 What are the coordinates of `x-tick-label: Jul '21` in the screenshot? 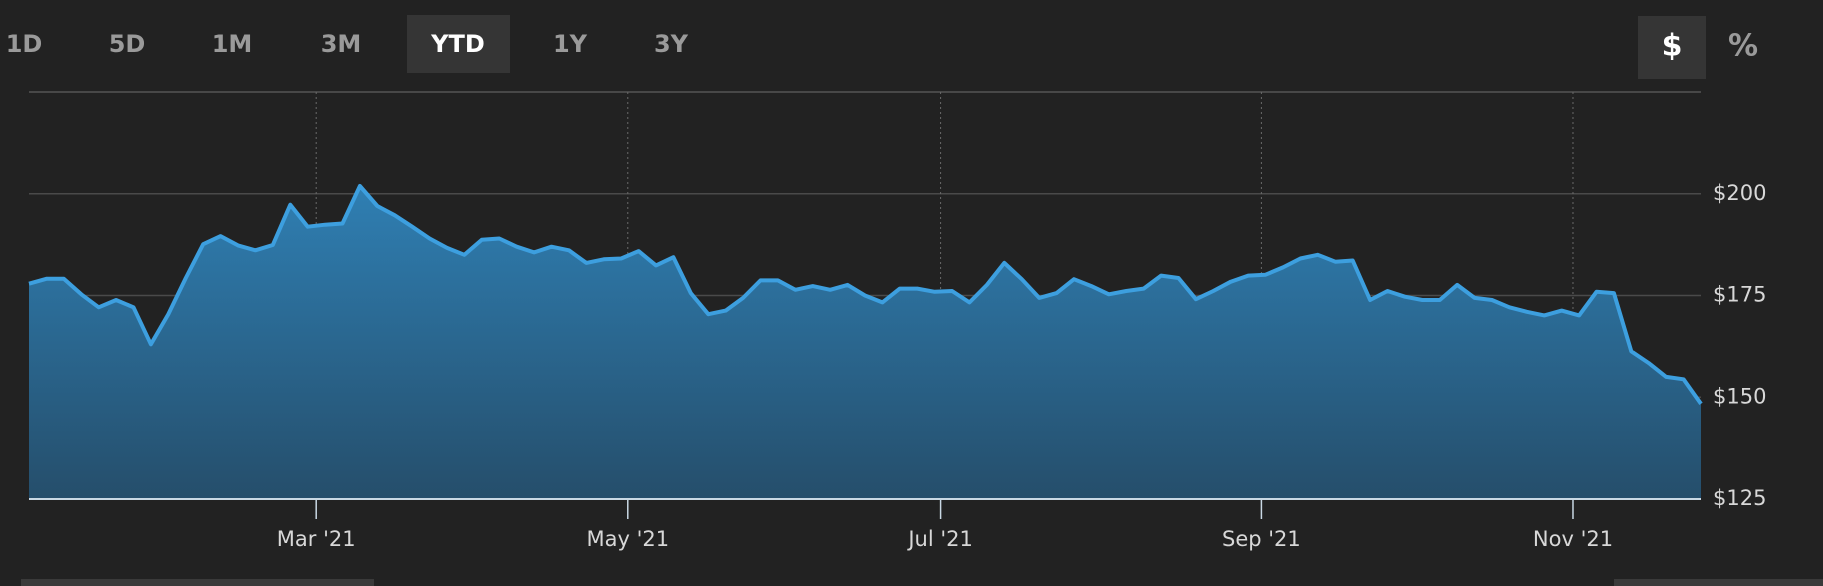 It's located at (939, 539).